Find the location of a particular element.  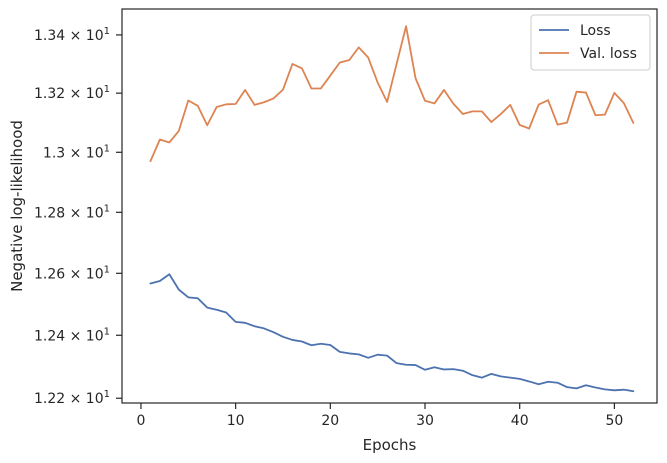

legend-label-loss: Loss is located at coordinates (595, 31).